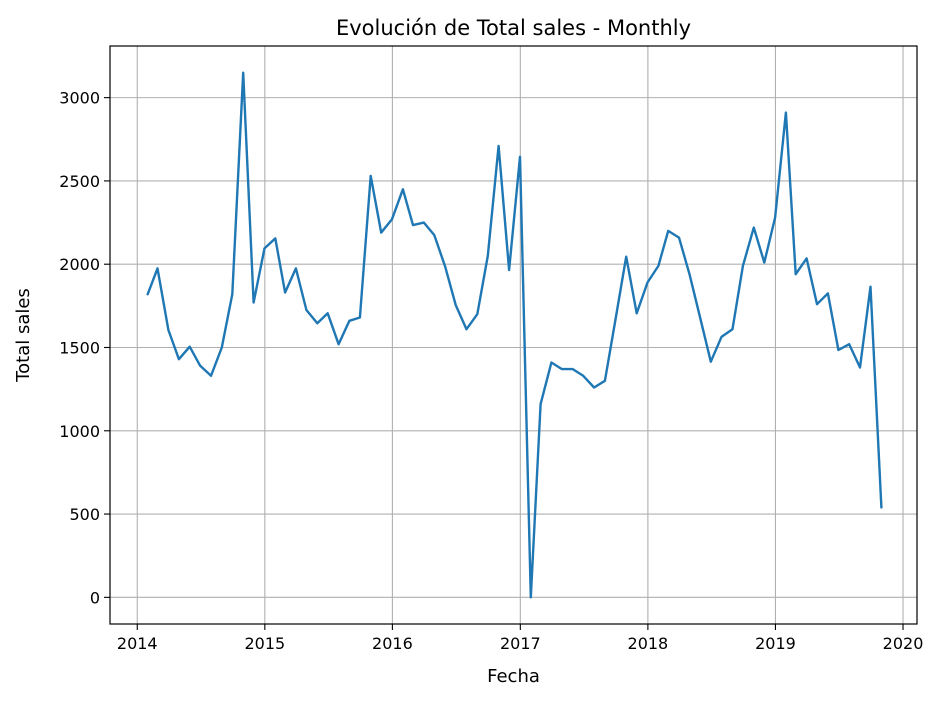 This screenshot has width=943, height=701. I want to click on y-axis-title: Total sales, so click(23, 335).